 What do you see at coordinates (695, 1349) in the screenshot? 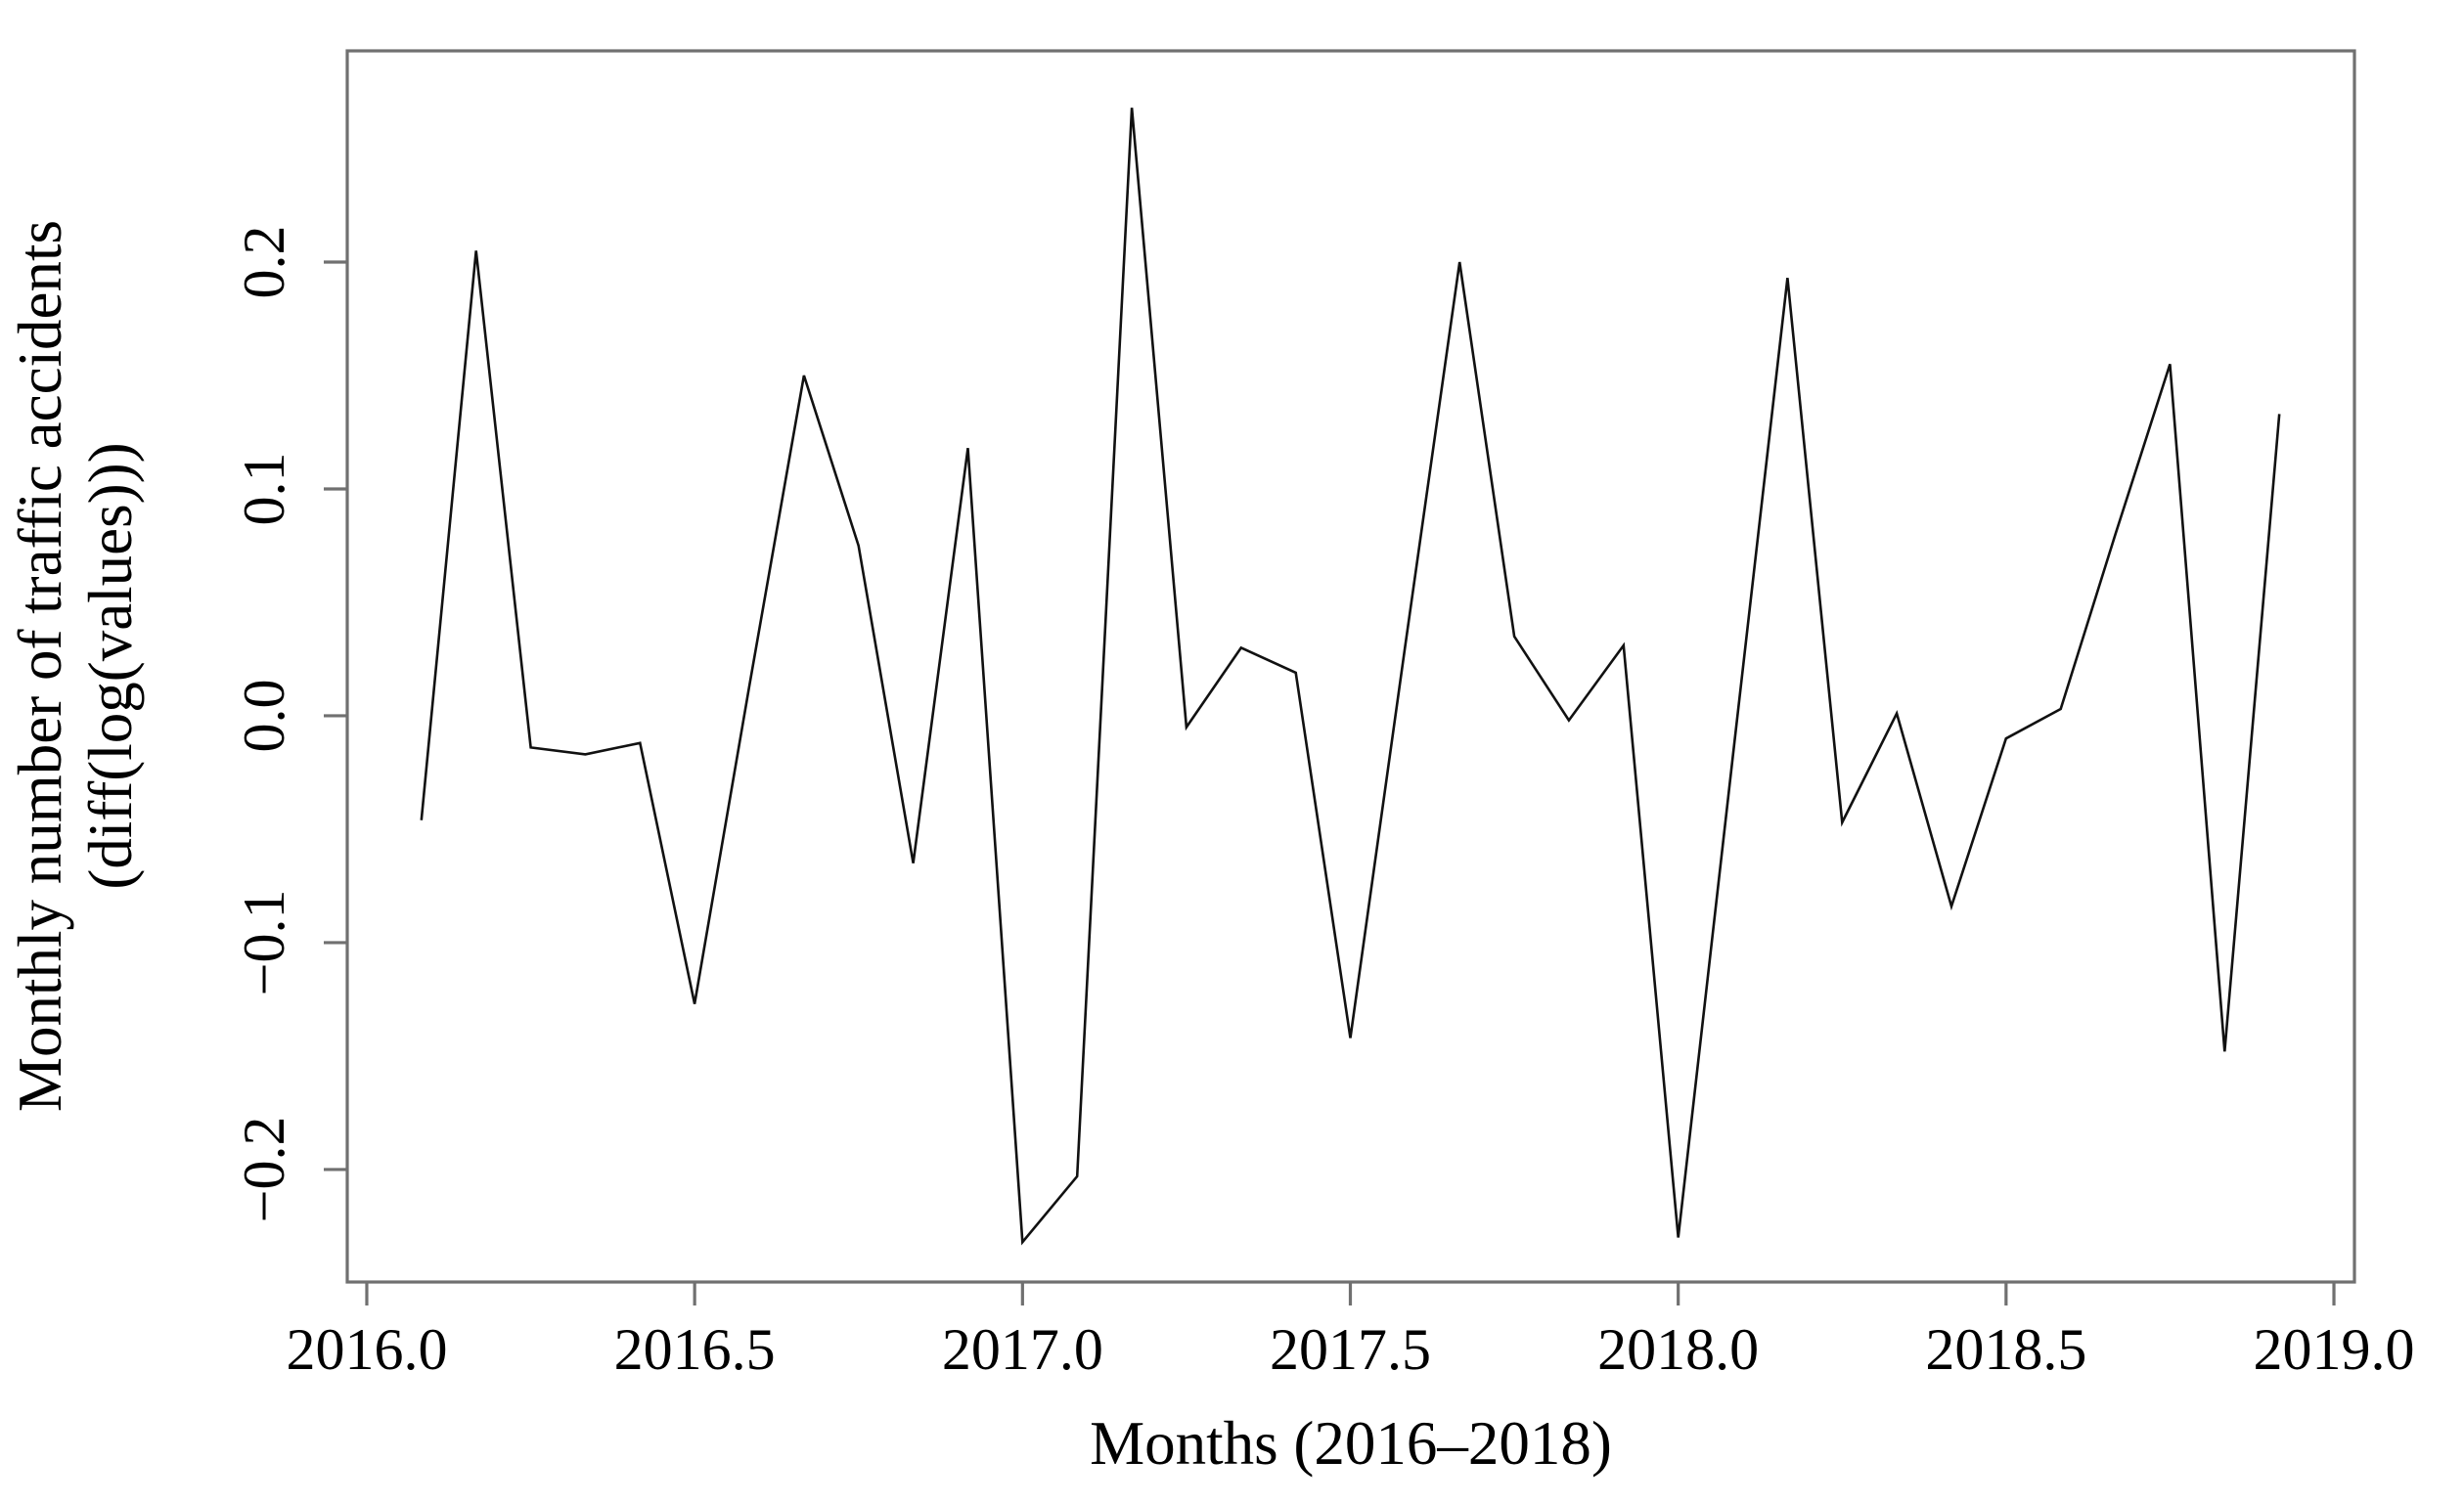
I see `x-tick-label: 2016.5` at bounding box center [695, 1349].